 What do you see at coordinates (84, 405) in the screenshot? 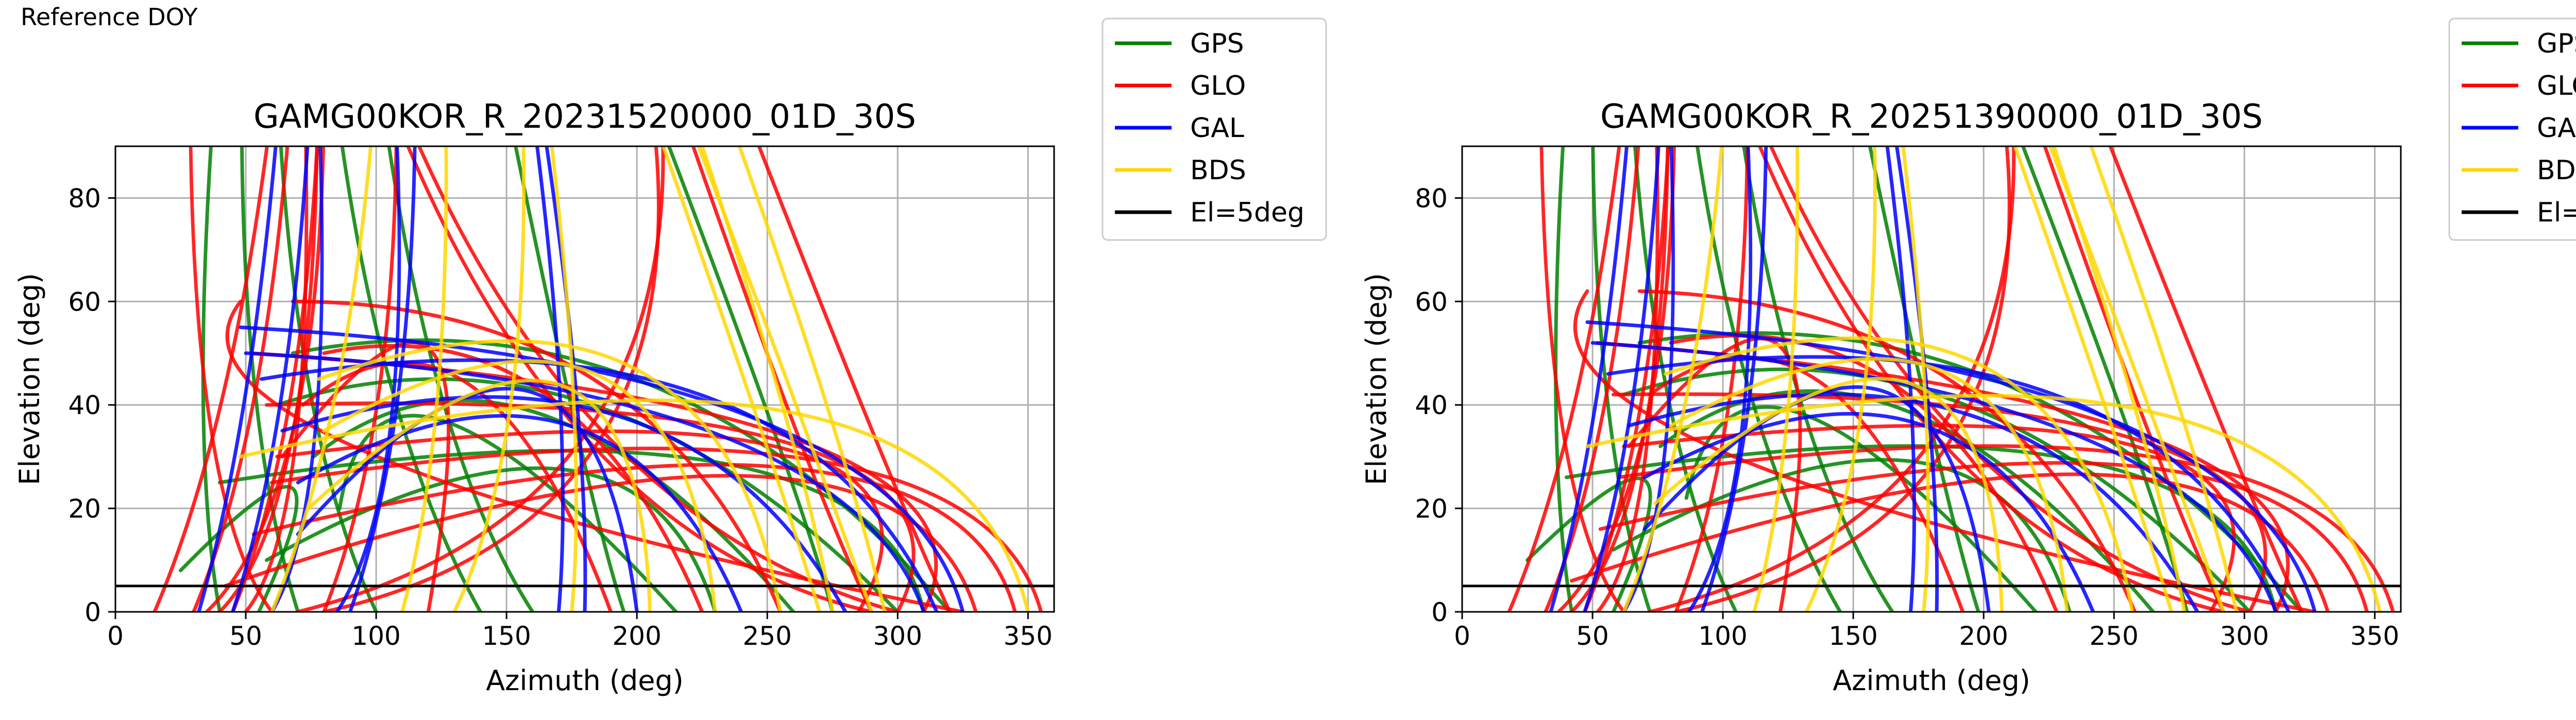
I see `y-tick-label: 40` at bounding box center [84, 405].